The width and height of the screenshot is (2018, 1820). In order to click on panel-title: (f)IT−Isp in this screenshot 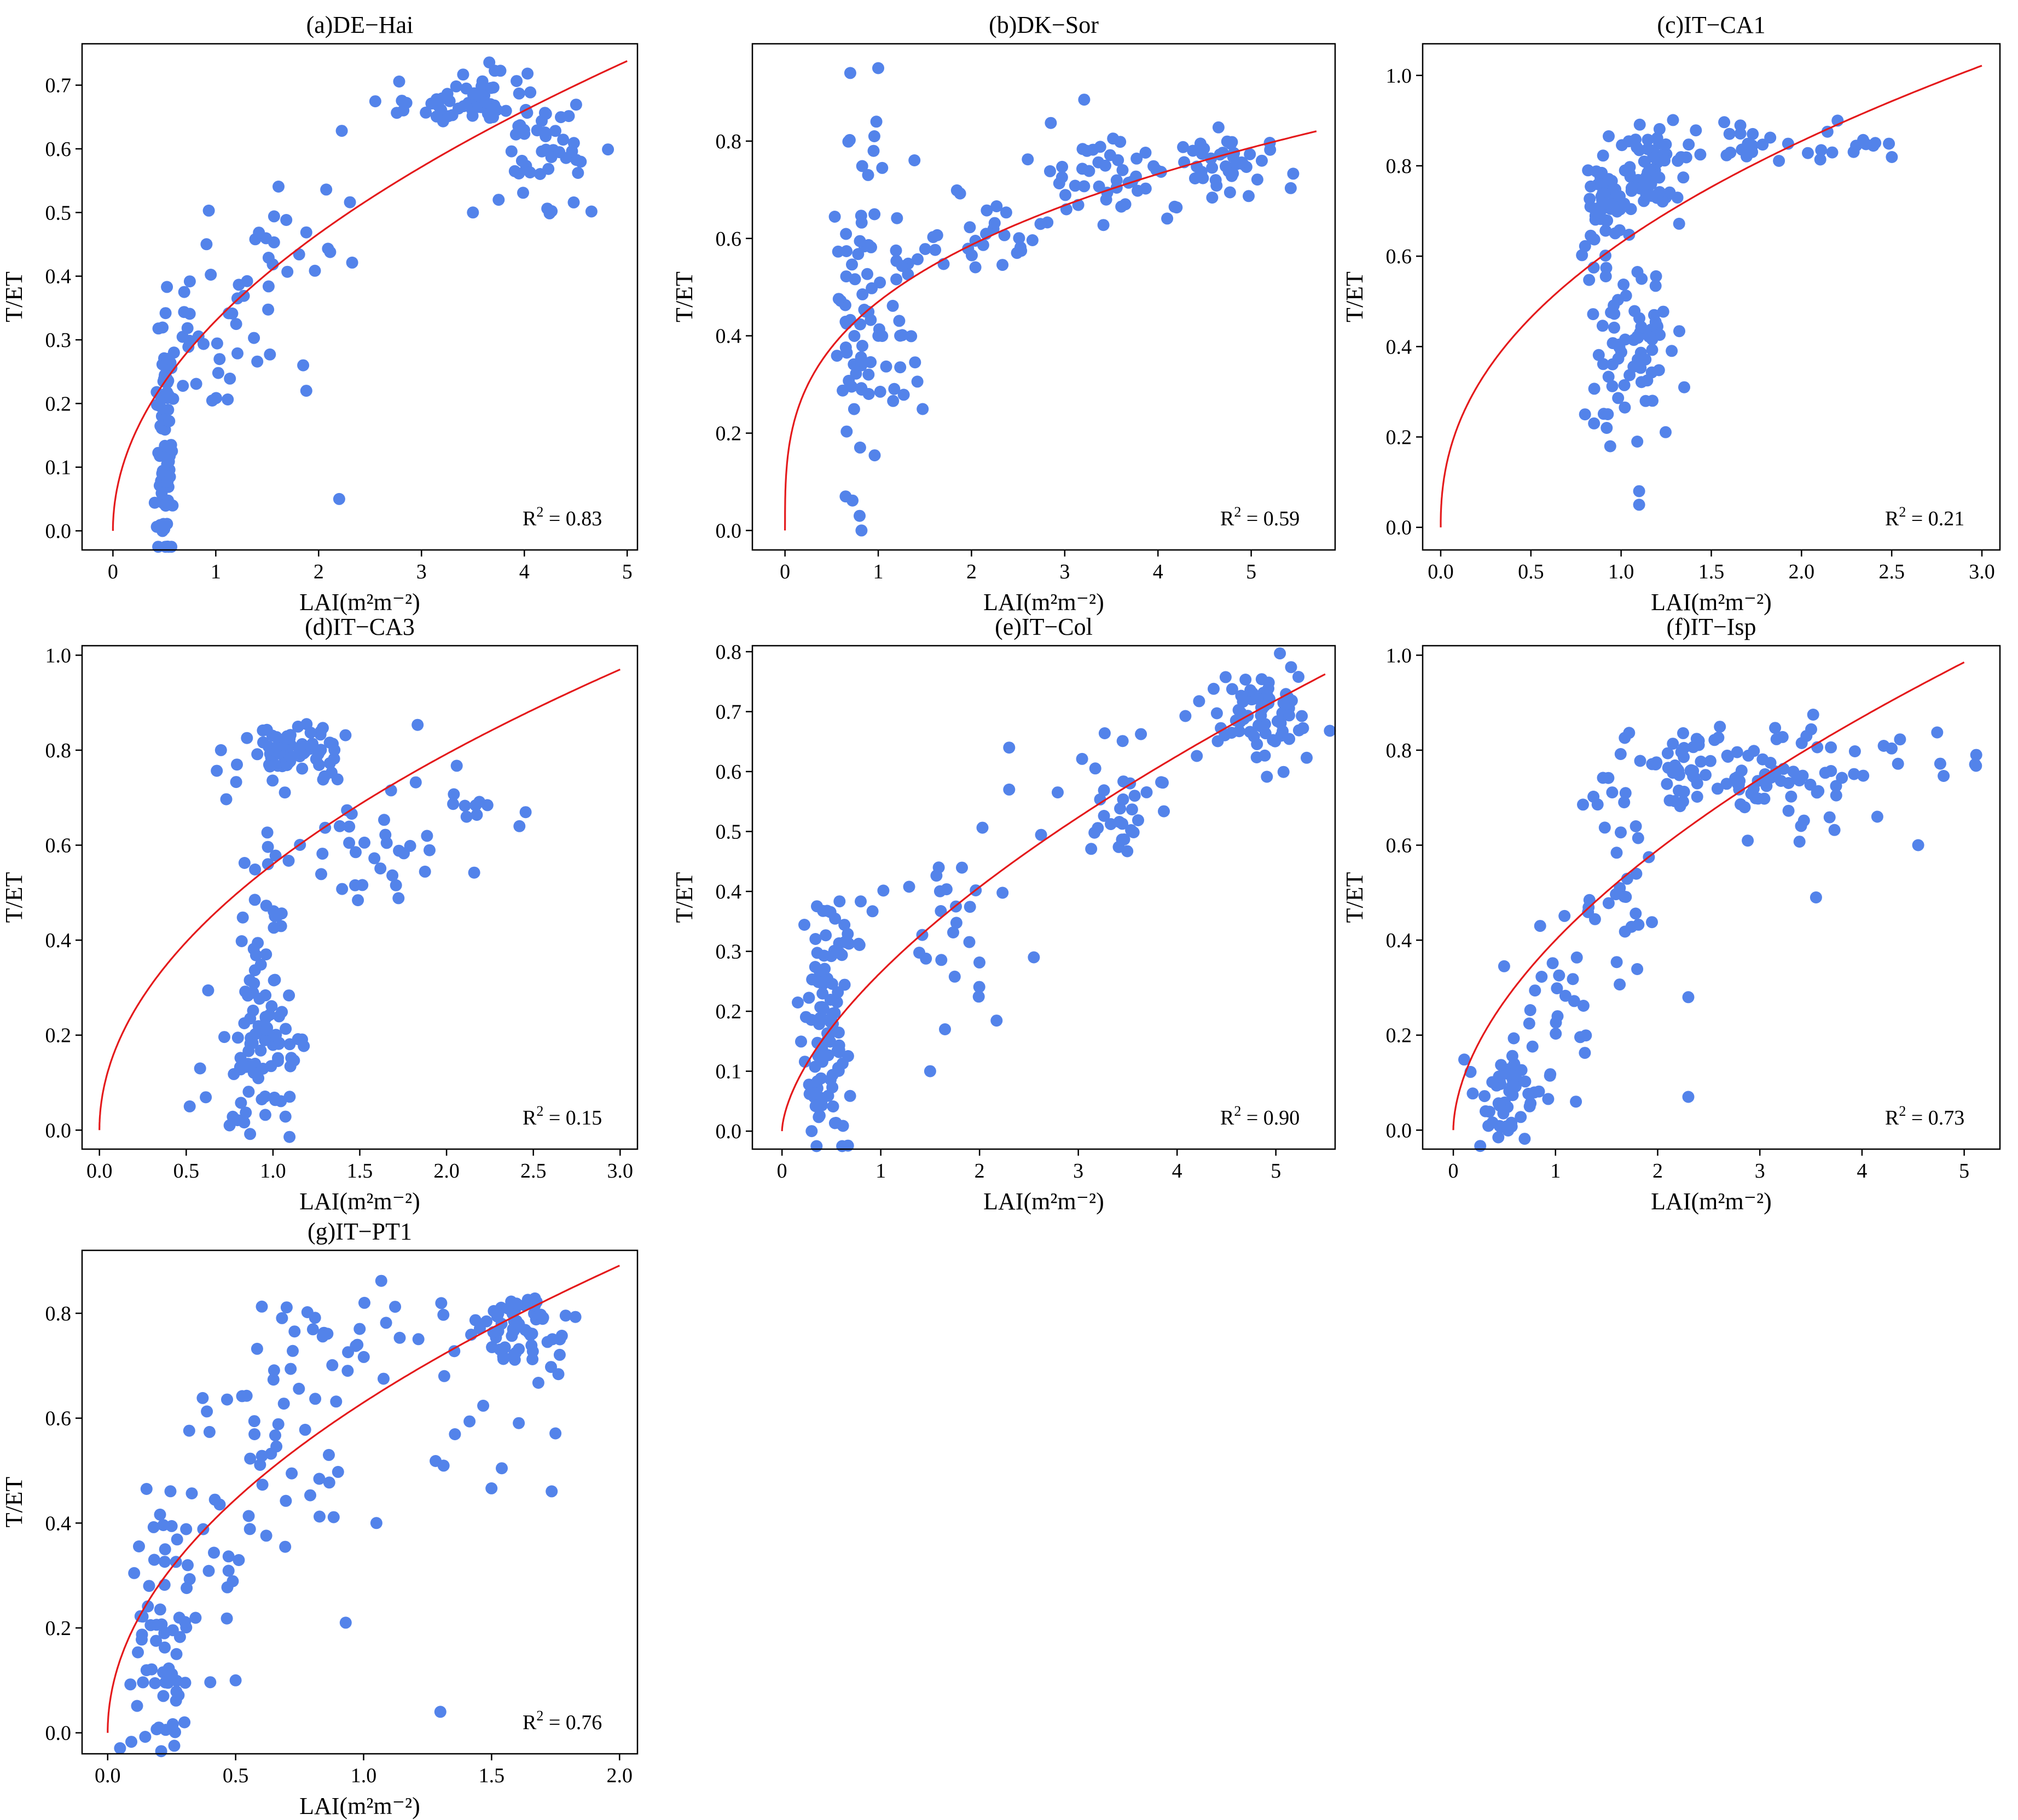, I will do `click(1711, 626)`.